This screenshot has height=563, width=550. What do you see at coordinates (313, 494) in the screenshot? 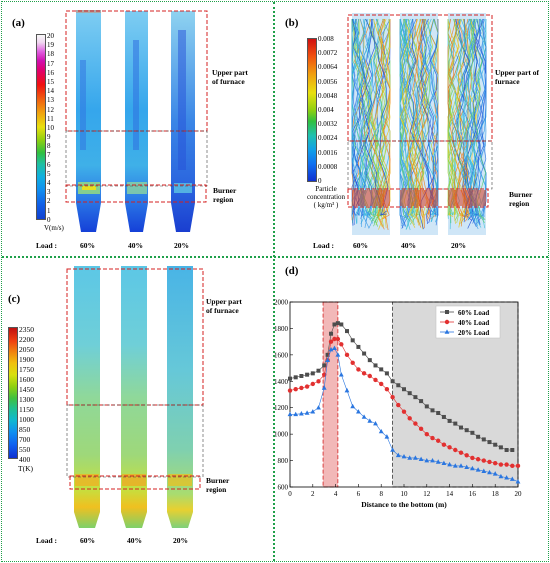
I see `x-tick-label: 2` at bounding box center [313, 494].